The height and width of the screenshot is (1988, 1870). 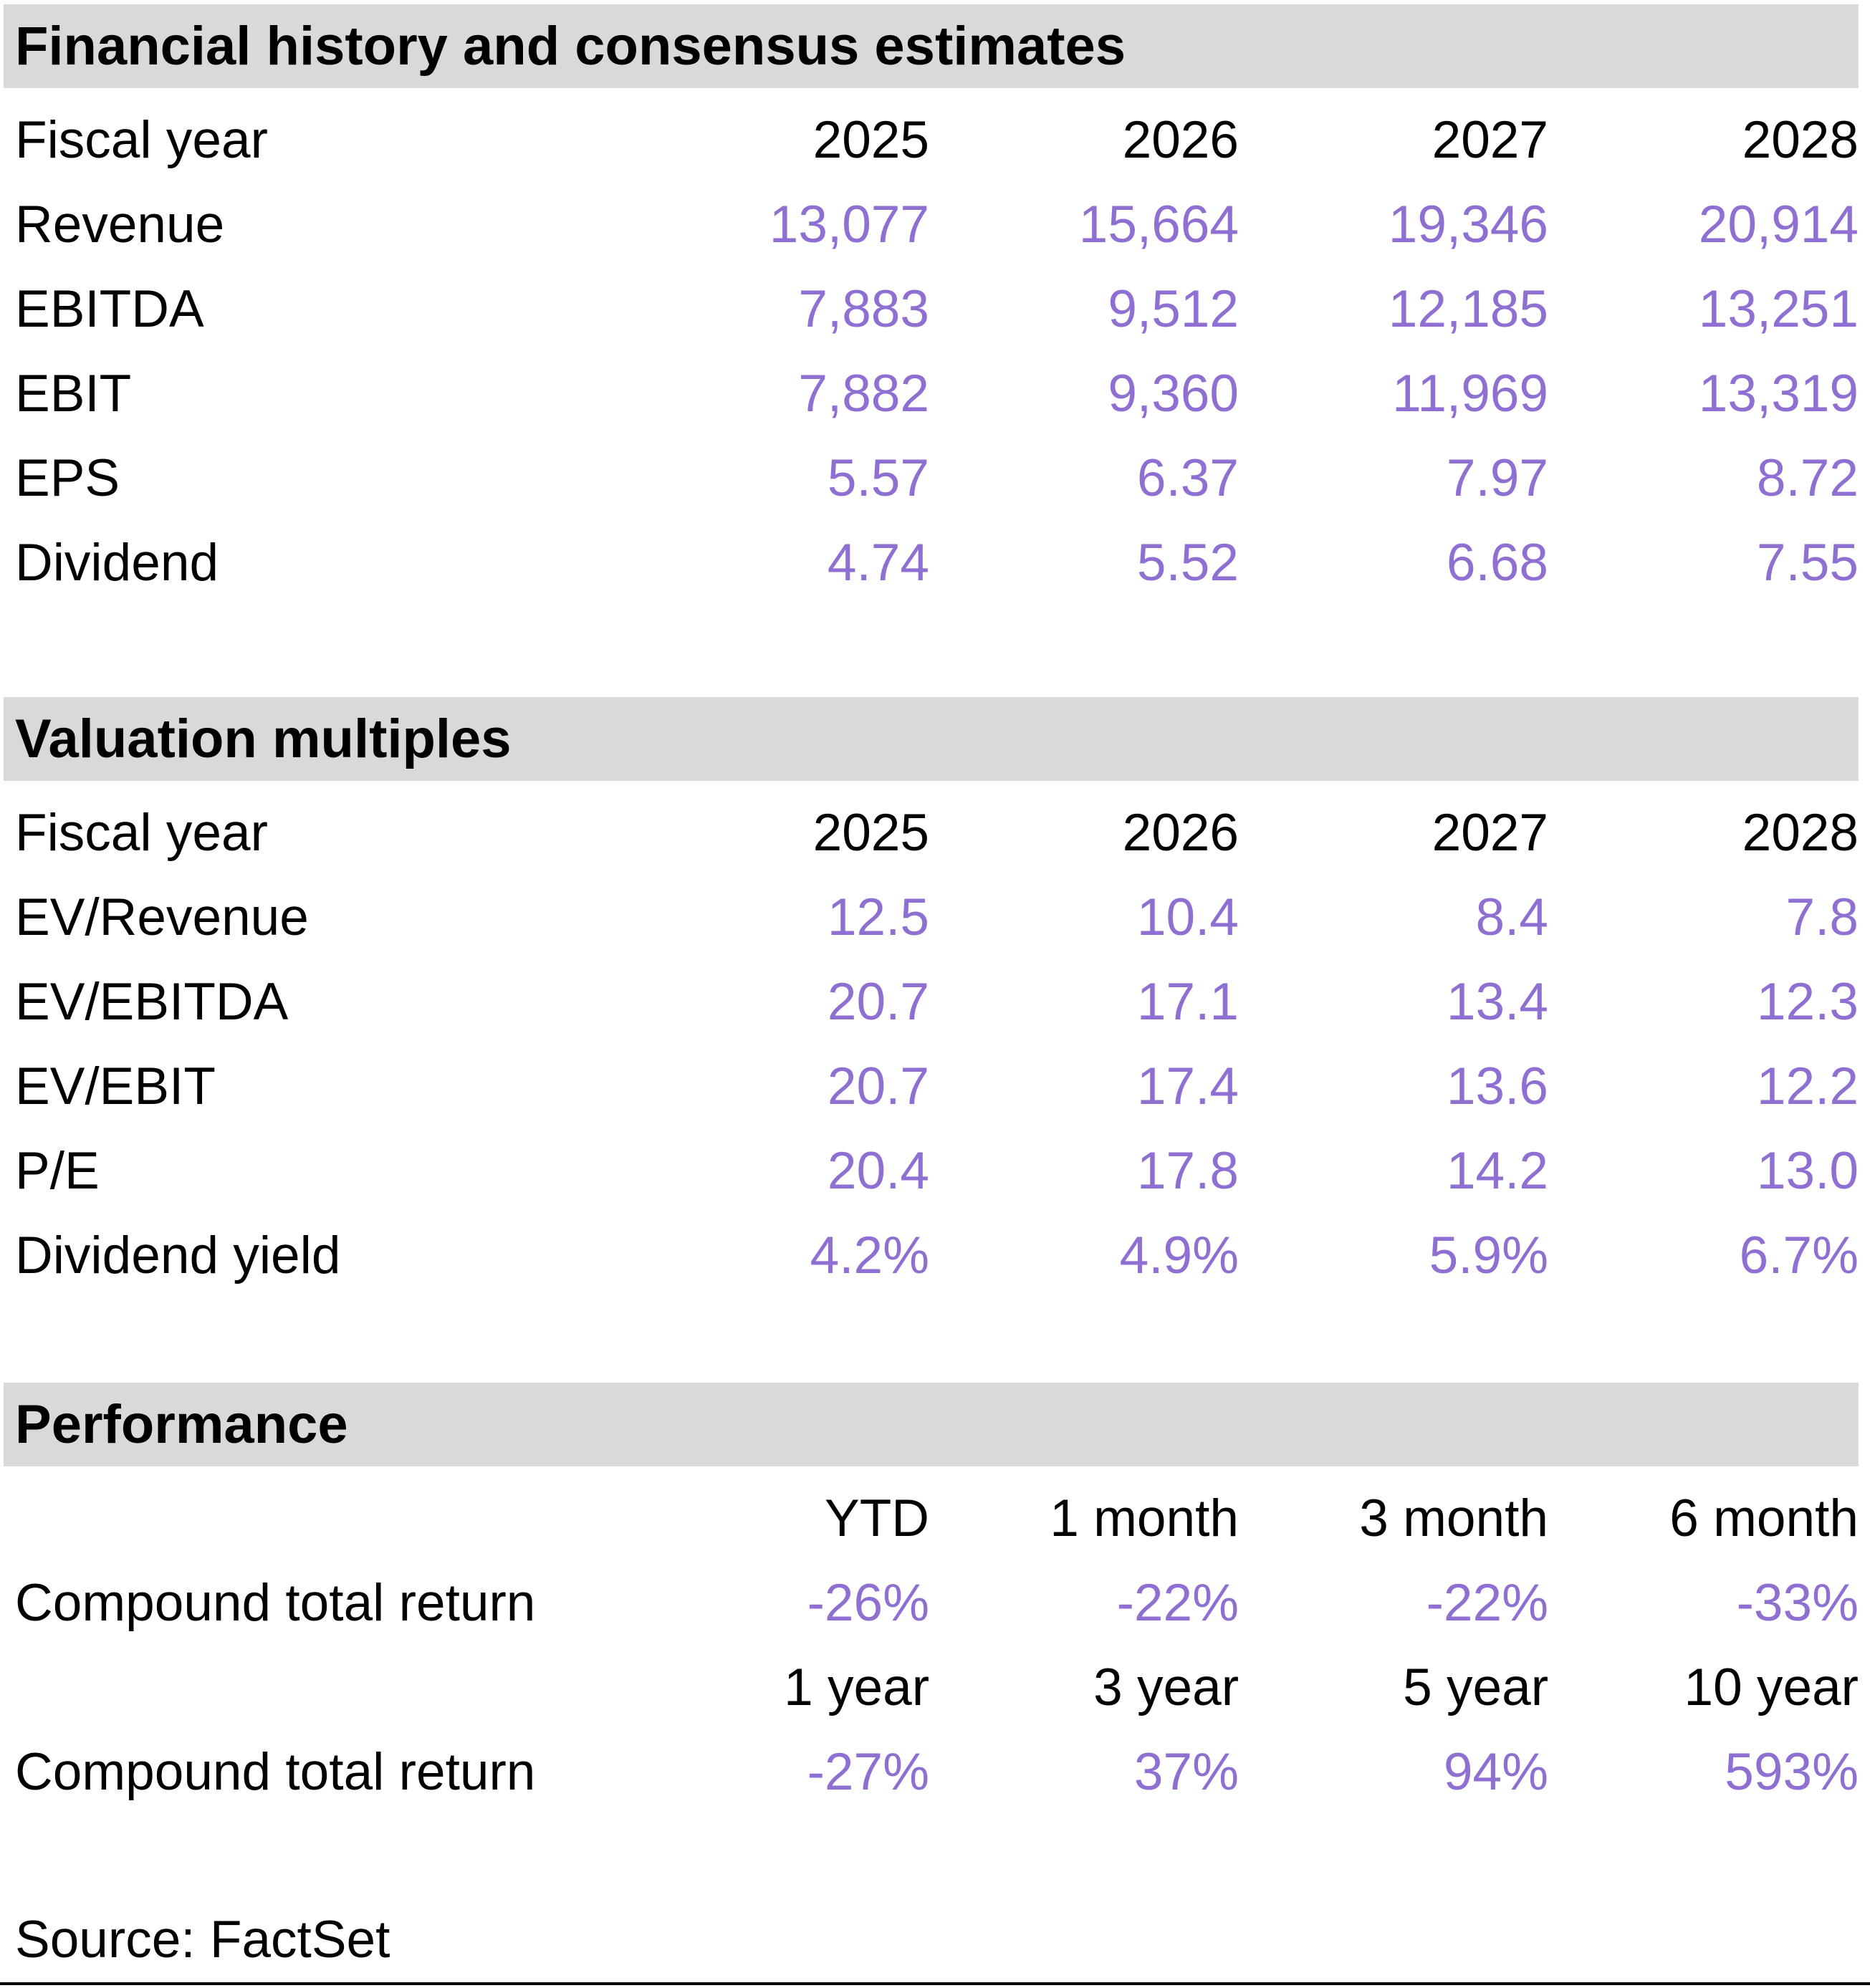 What do you see at coordinates (878, 562) in the screenshot?
I see `value-cell: 4.74` at bounding box center [878, 562].